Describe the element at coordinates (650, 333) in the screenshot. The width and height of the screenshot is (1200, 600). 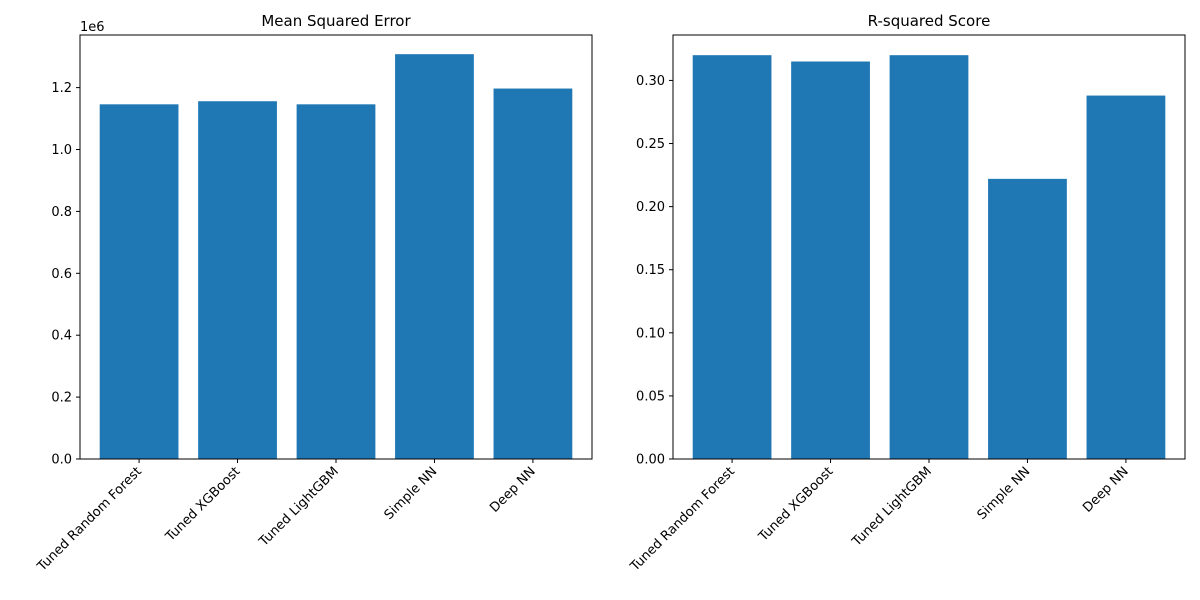
I see `r2-y-tick-label: 0.10` at that location.